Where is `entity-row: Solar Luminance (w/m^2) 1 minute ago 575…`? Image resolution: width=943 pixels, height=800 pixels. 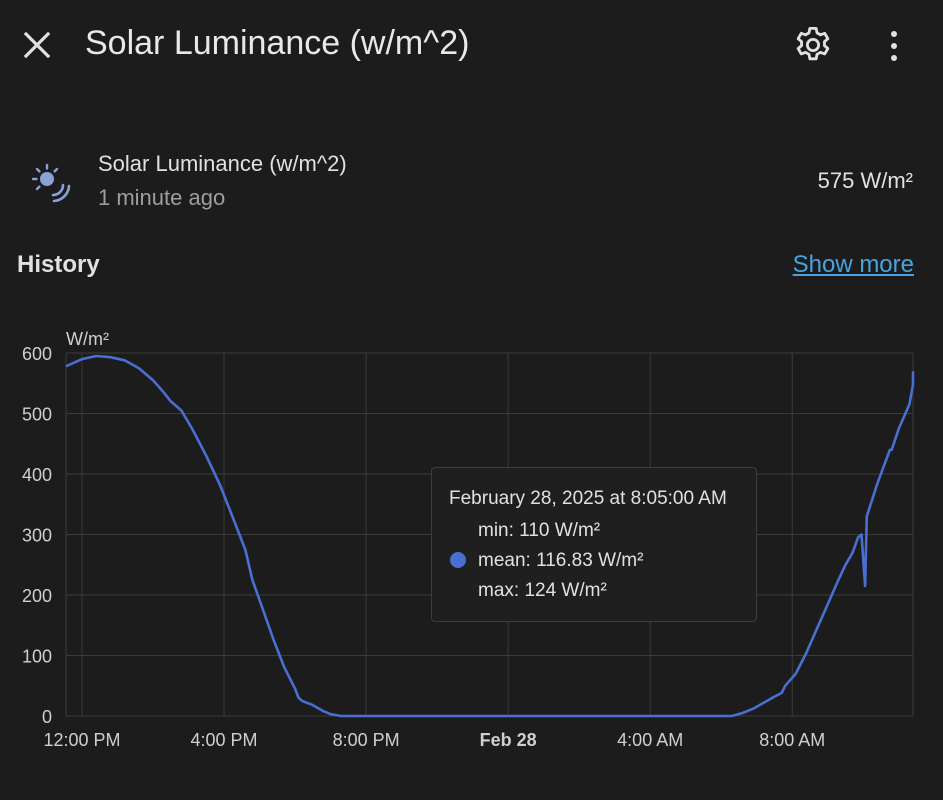
entity-row: Solar Luminance (w/m^2) 1 minute ago 575… is located at coordinates (471, 180).